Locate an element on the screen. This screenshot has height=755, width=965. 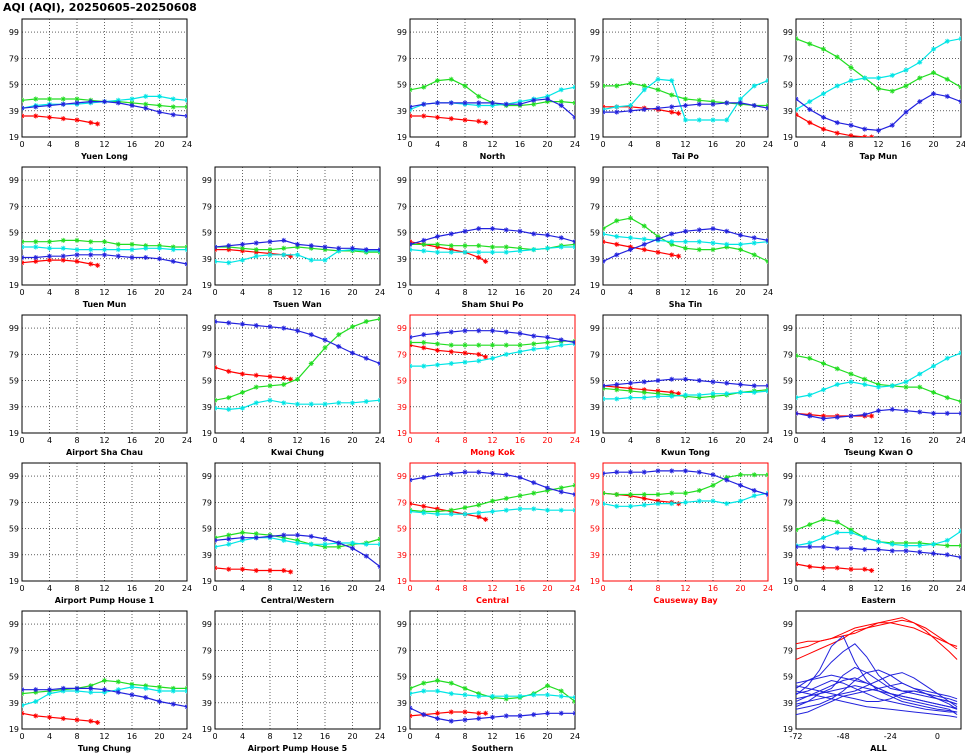
panel-title: ALL is located at coordinates (878, 748).